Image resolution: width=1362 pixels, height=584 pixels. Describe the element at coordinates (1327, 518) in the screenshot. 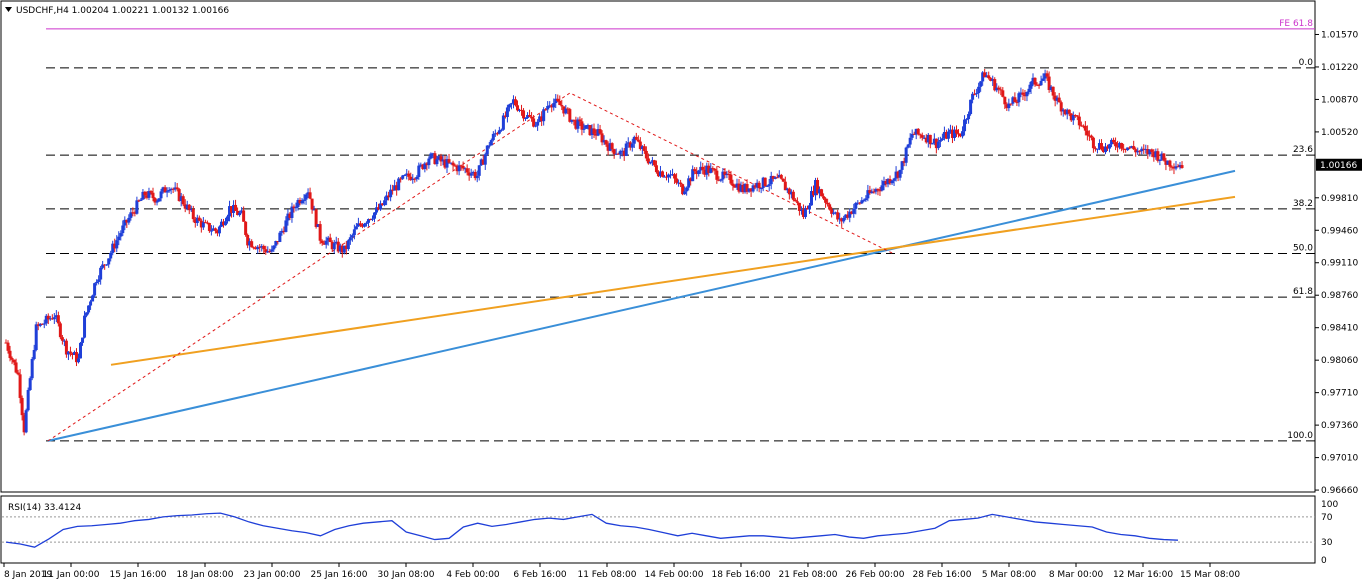

I see `rsi-tick-label: 70` at that location.